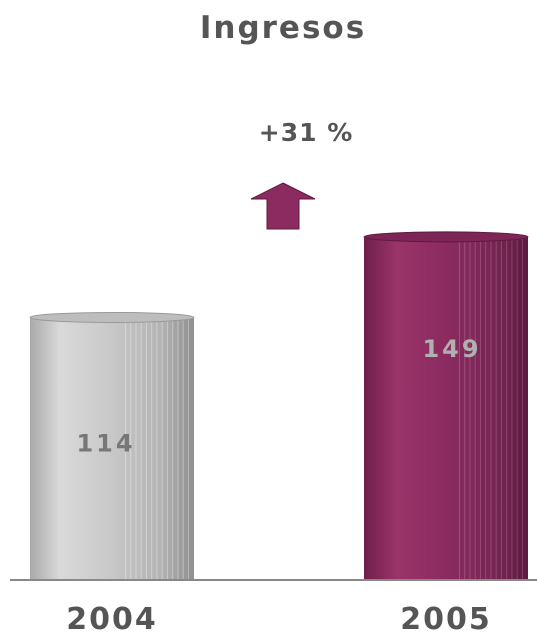  Describe the element at coordinates (112, 619) in the screenshot. I see `category-label-2004: 2004` at that location.